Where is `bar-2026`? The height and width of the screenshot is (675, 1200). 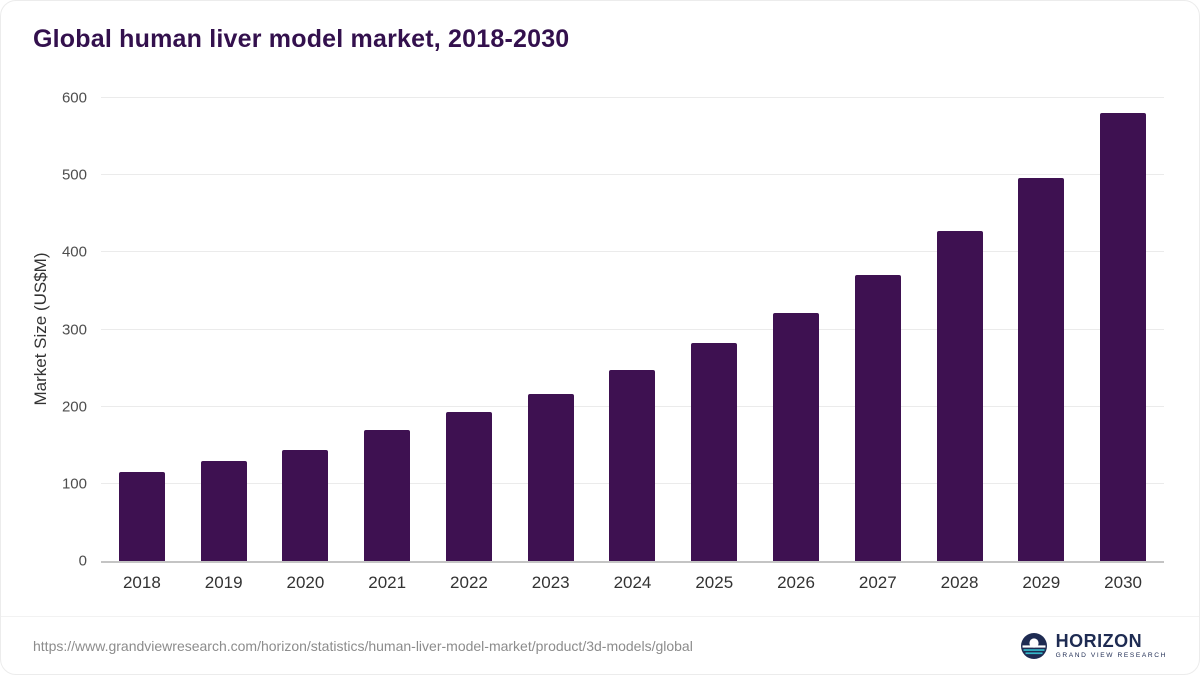
bar-2026 is located at coordinates (796, 437).